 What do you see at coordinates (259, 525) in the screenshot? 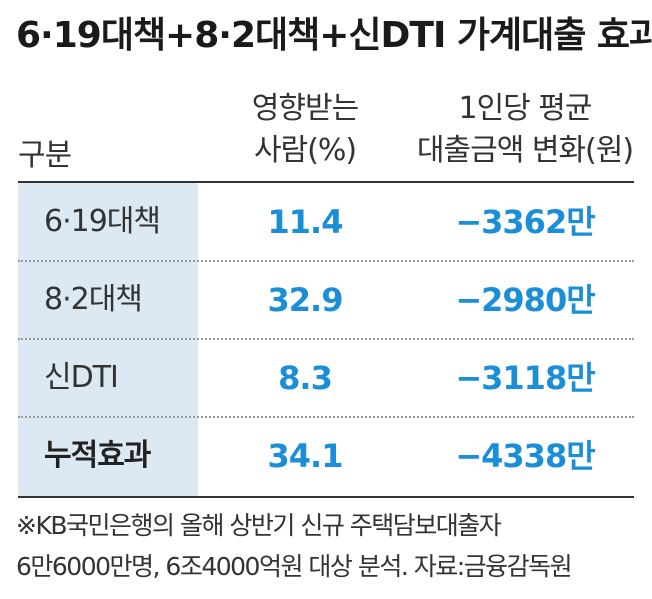
I see `footnote-line-1: ※KB국민은행의 올해 상반기 신규 주택담보대출자` at bounding box center [259, 525].